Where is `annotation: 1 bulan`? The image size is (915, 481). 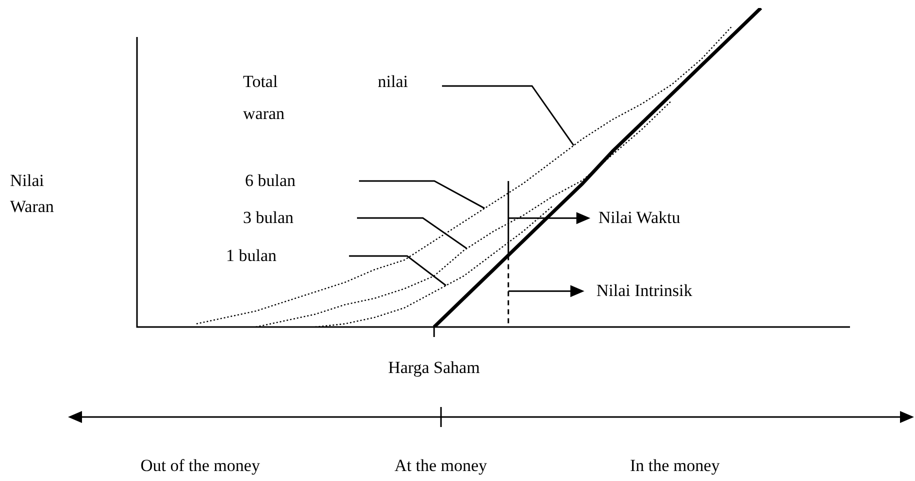 annotation: 1 bulan is located at coordinates (251, 256).